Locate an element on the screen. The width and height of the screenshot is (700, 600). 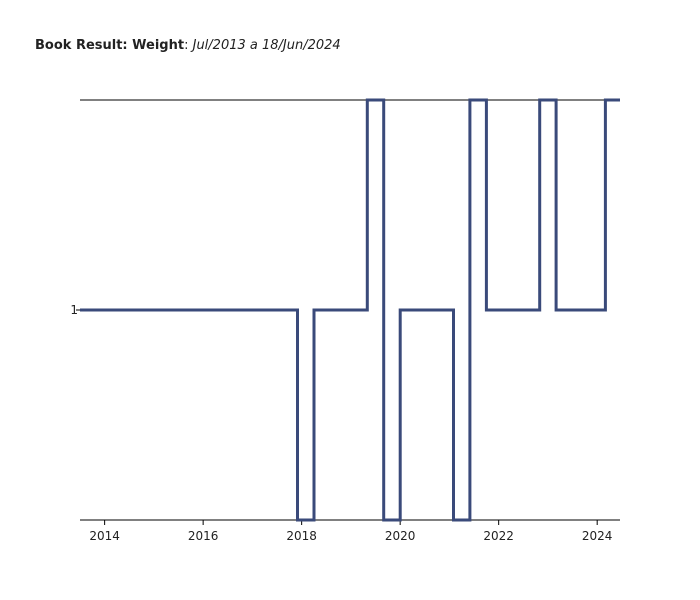
x-tick-label: 2022 is located at coordinates (498, 536).